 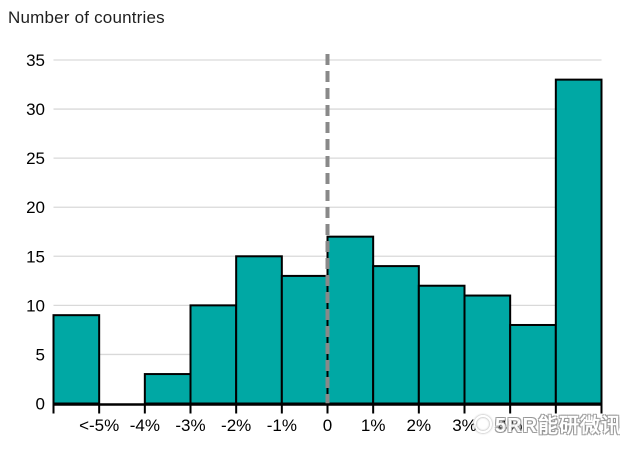 I want to click on y-tick-label: 10, so click(x=35, y=305).